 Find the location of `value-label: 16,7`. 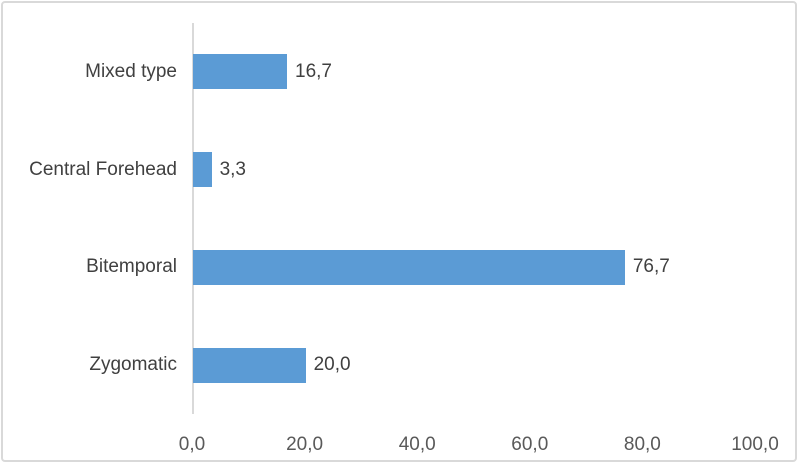

value-label: 16,7 is located at coordinates (313, 71).